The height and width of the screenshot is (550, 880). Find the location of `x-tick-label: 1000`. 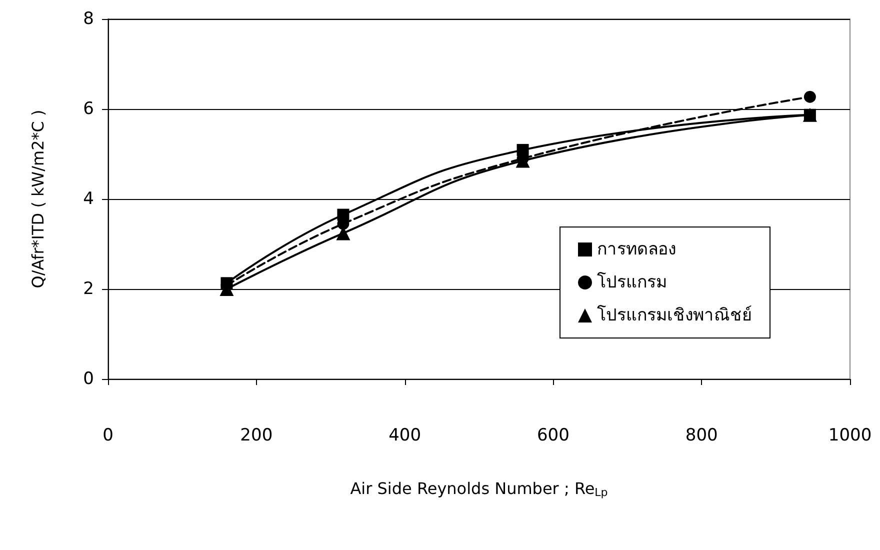

x-tick-label: 1000 is located at coordinates (850, 436).